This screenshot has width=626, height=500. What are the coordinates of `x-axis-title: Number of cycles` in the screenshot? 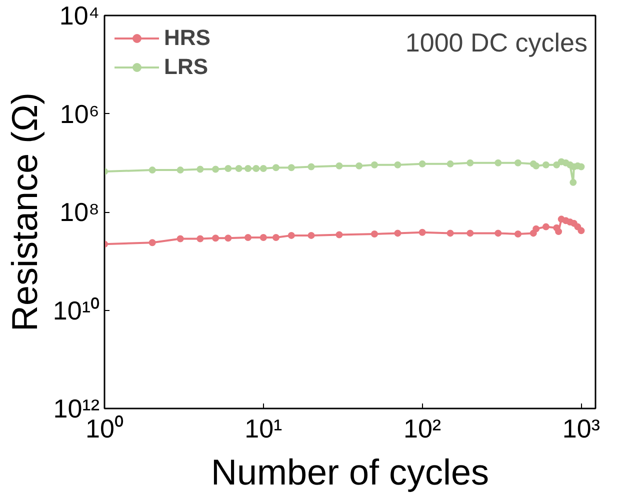 It's located at (350, 472).